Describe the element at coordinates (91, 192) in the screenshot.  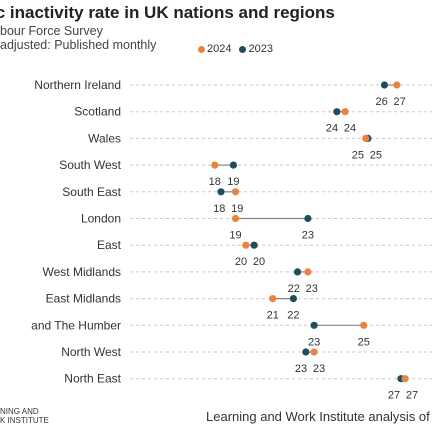
I see `category-label-south-east: South East` at that location.